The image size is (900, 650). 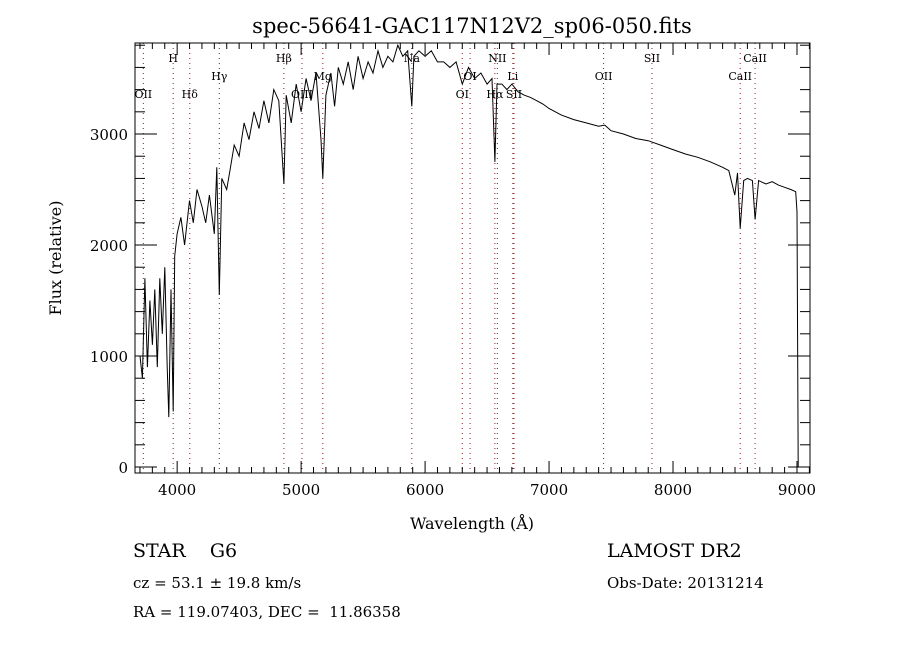 What do you see at coordinates (123, 468) in the screenshot?
I see `y-tick-label: 0` at bounding box center [123, 468].